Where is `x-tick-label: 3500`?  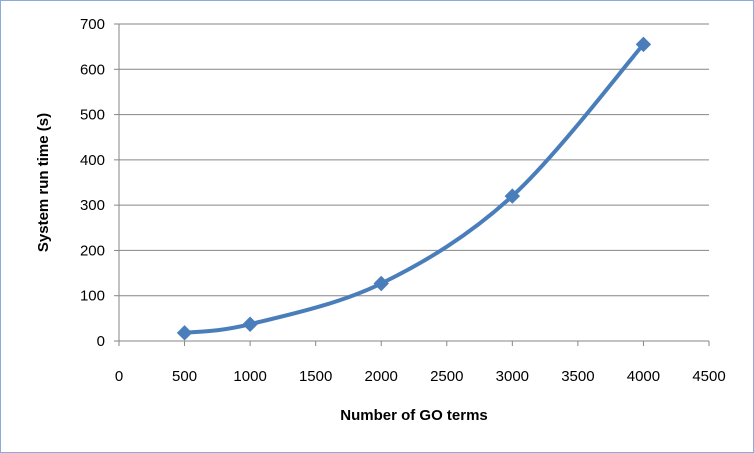 x-tick-label: 3500 is located at coordinates (577, 376).